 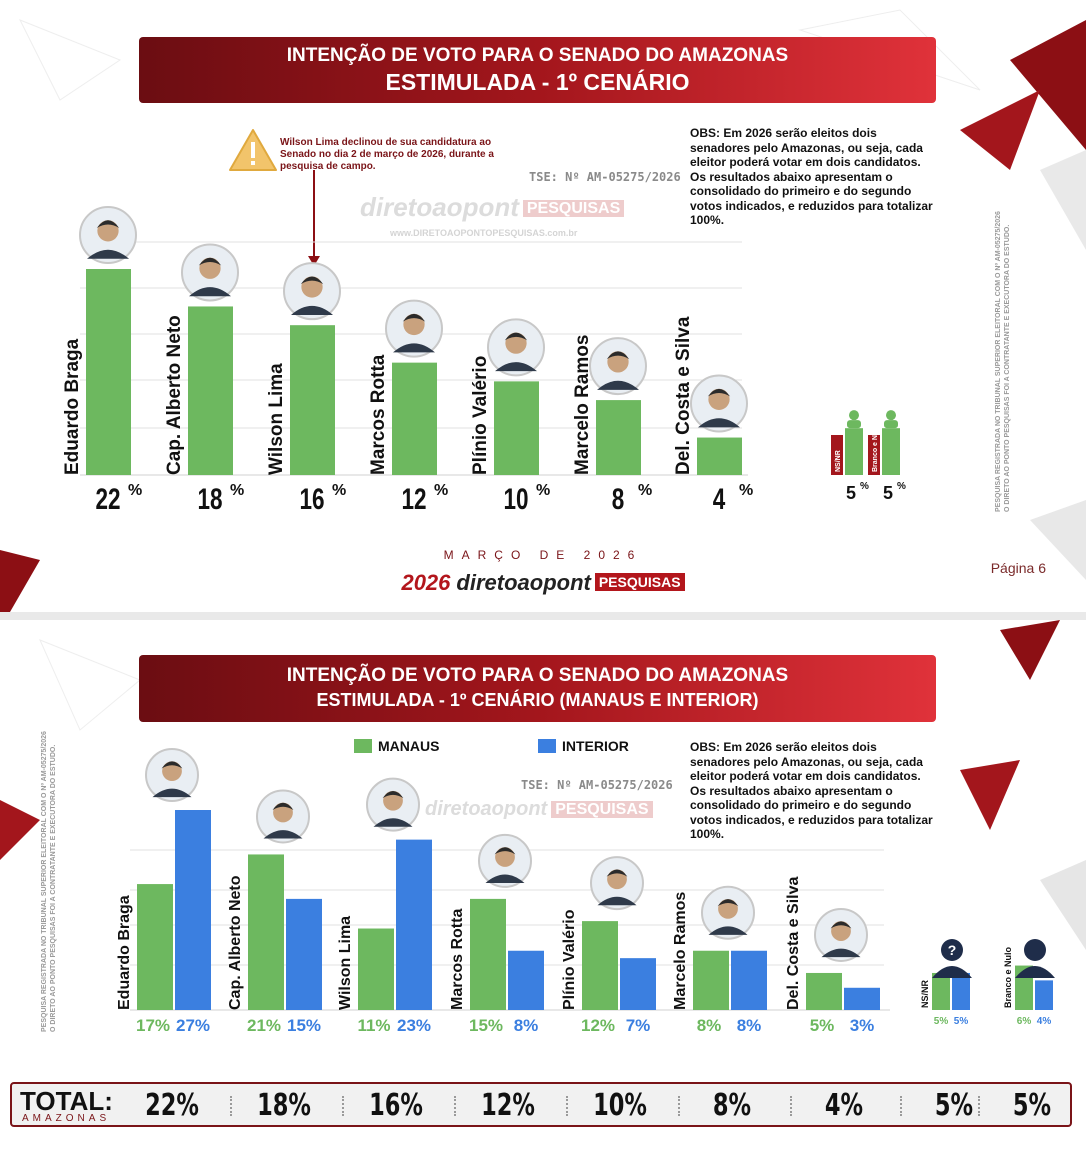 What do you see at coordinates (598, 1025) in the screenshot?
I see `value-manaus: 12%` at bounding box center [598, 1025].